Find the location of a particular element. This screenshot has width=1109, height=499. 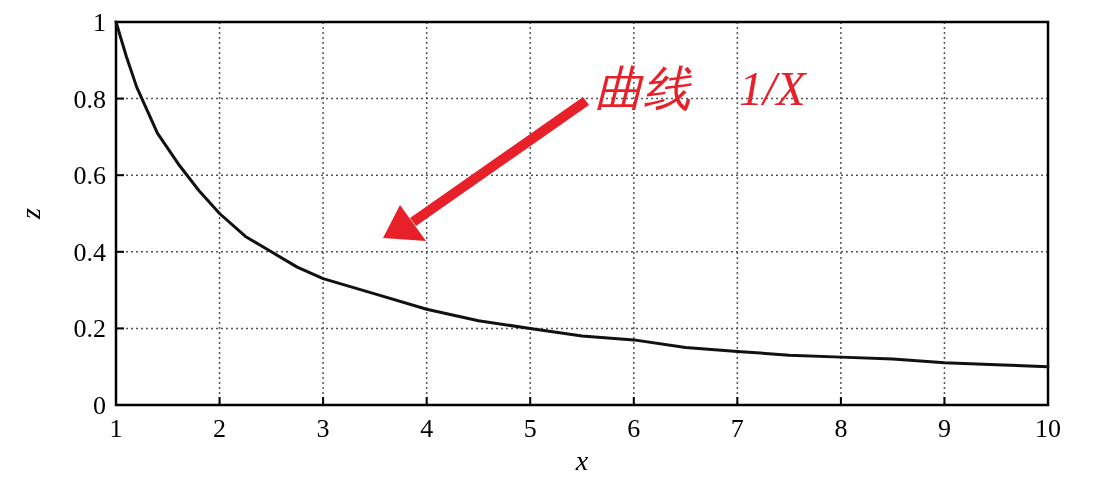

y-tick-label: 0.4 is located at coordinates (89, 252).